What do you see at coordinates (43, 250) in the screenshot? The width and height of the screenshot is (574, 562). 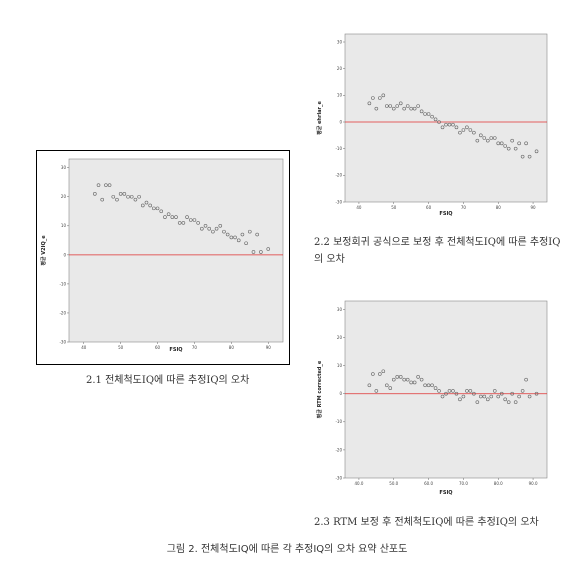 I see `y-axis-label: 평균 V2IQ_e` at bounding box center [43, 250].